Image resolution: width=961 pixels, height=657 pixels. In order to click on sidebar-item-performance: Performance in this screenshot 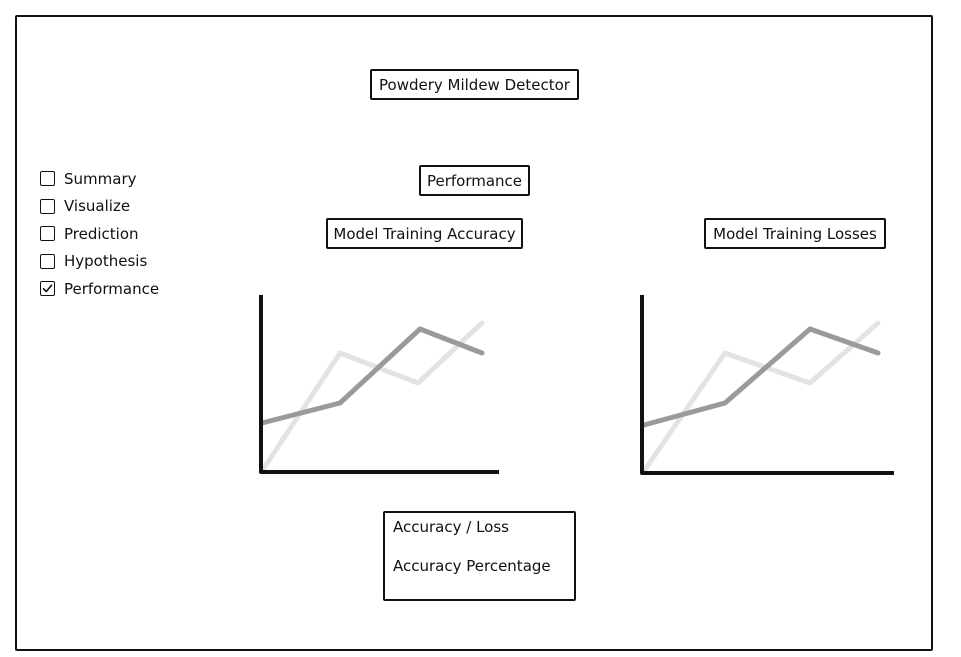, I will do `click(99, 289)`.